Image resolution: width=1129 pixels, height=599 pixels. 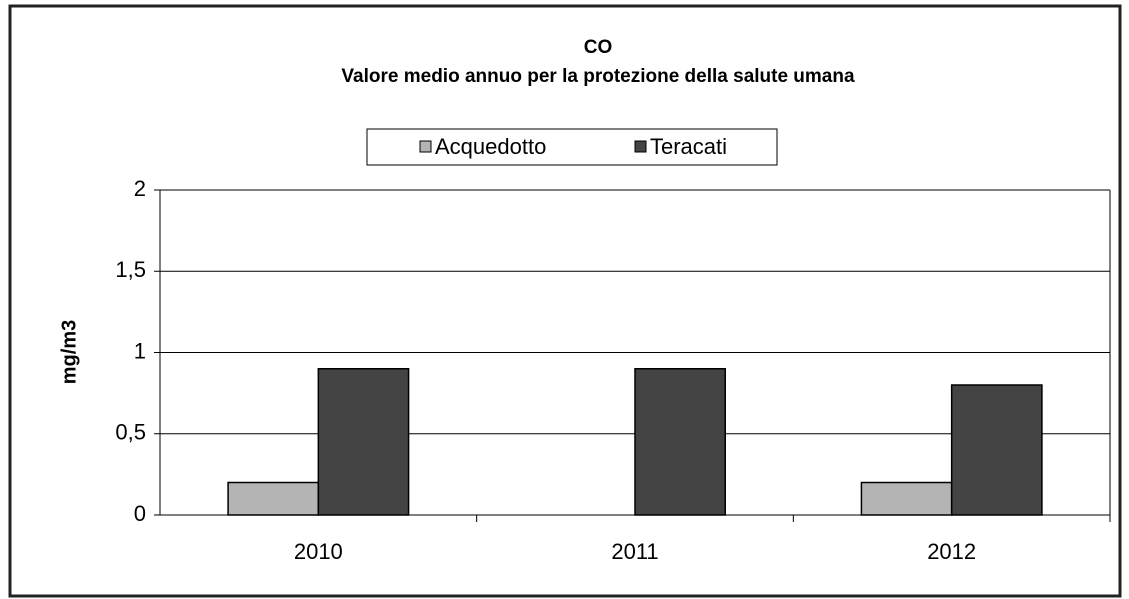 What do you see at coordinates (318, 551) in the screenshot?
I see `x-tick-label: 2010` at bounding box center [318, 551].